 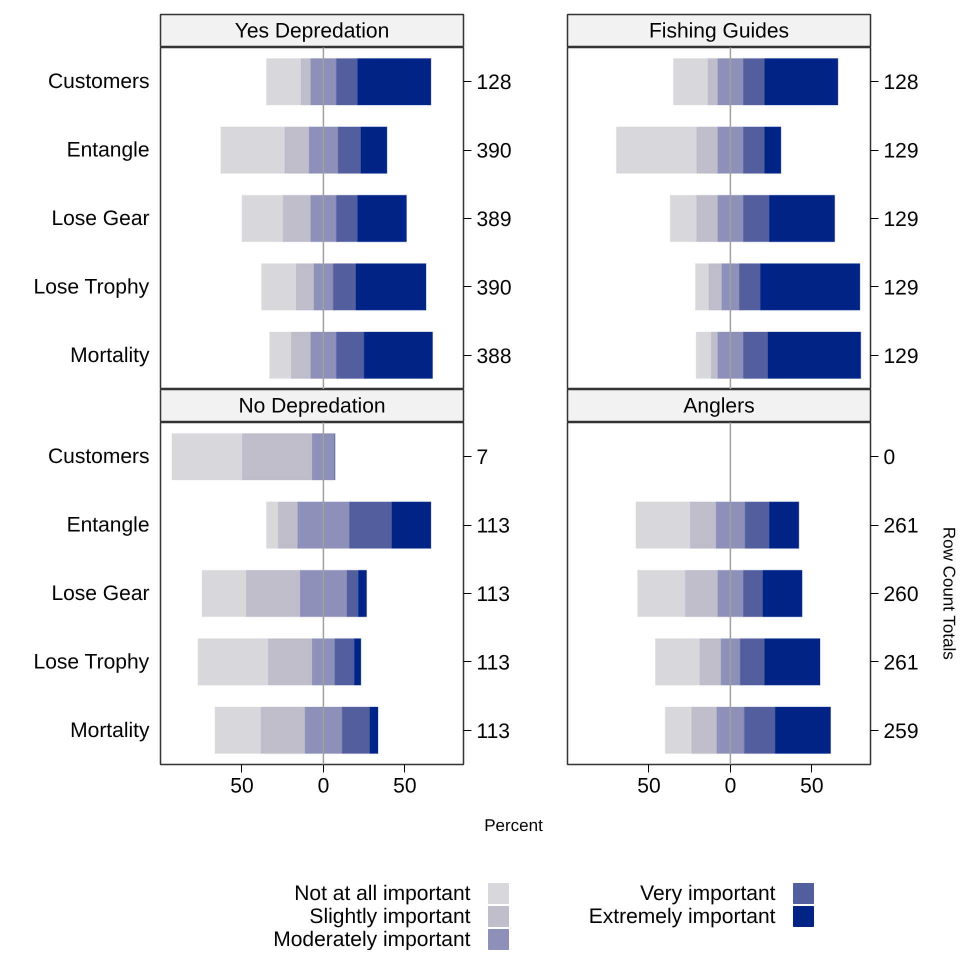 What do you see at coordinates (514, 825) in the screenshot?
I see `x-axis-title: Percent` at bounding box center [514, 825].